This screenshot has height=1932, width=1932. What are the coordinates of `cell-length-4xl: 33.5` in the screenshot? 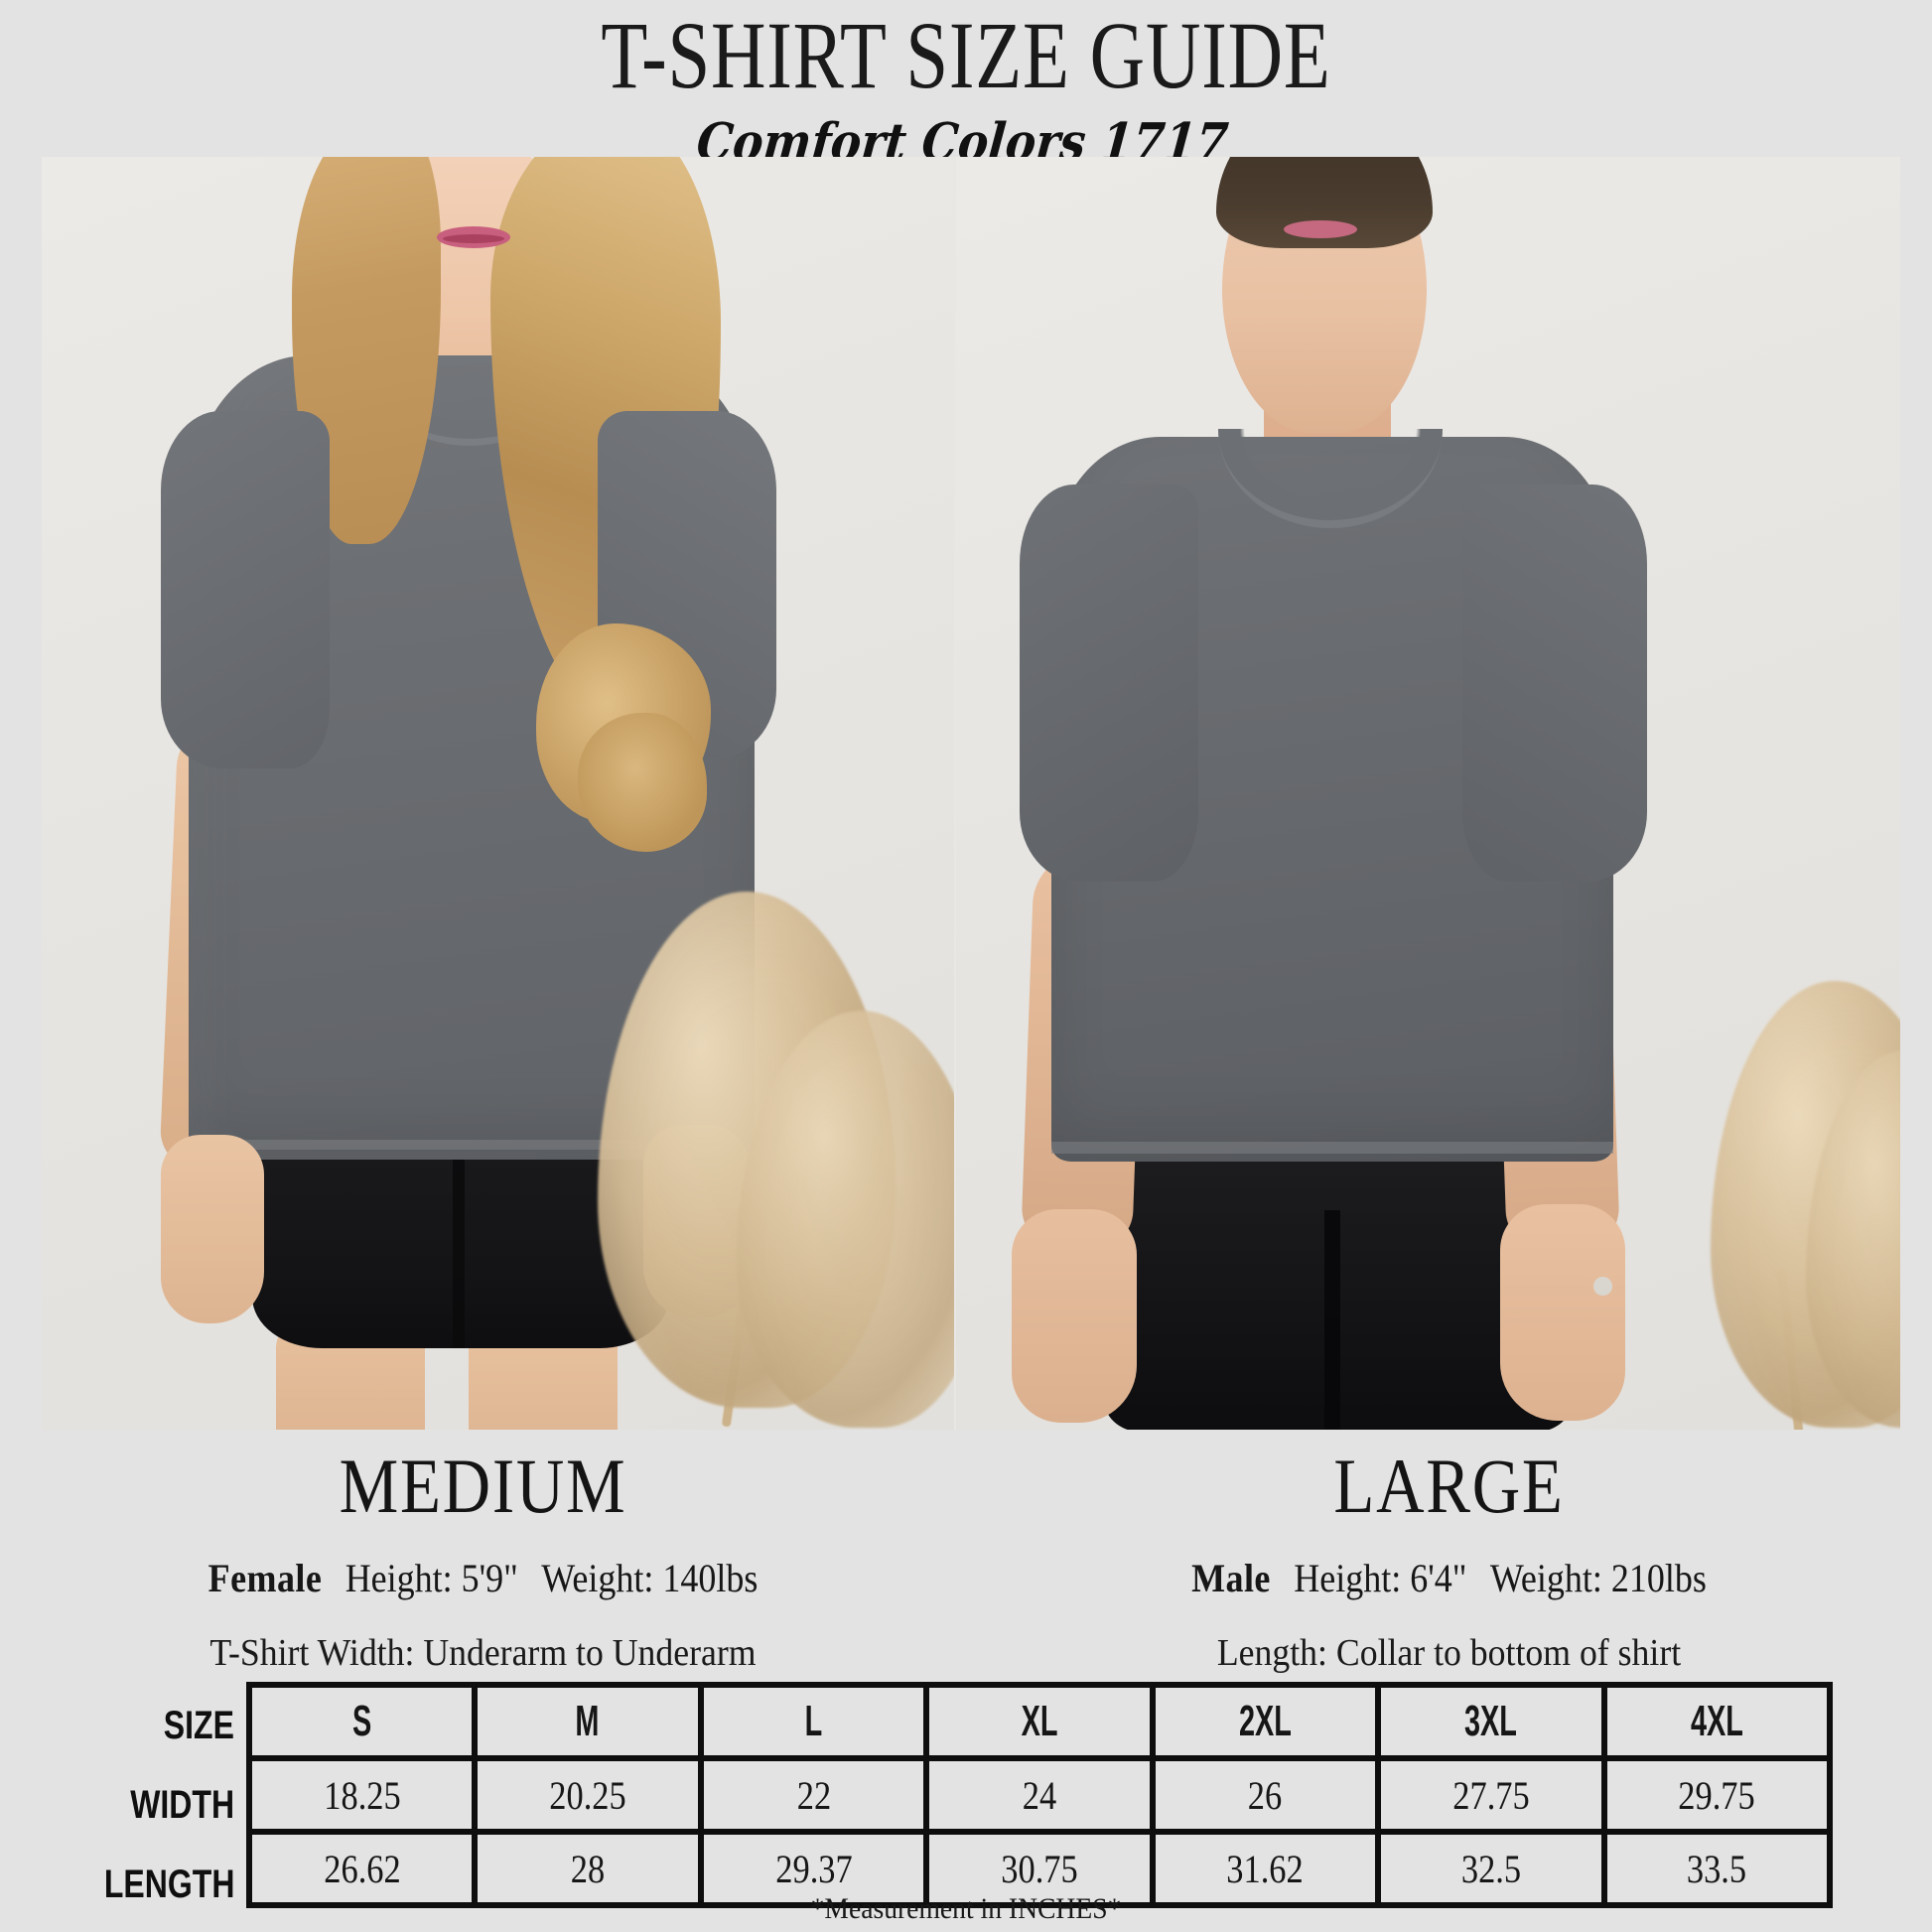 It's located at (1717, 1868).